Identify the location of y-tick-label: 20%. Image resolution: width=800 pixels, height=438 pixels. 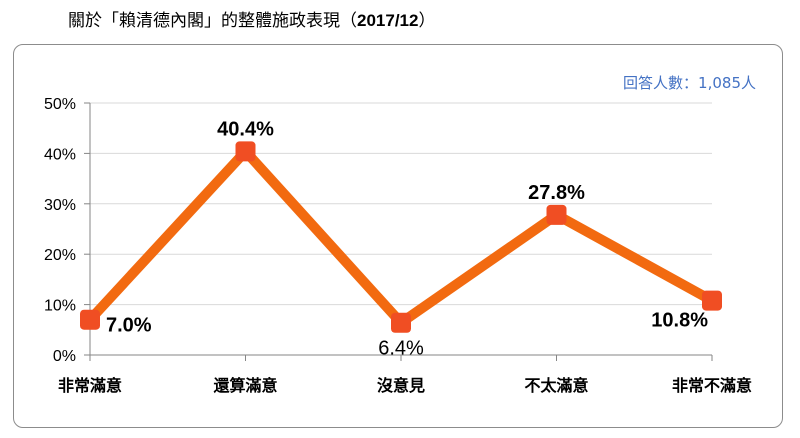
(60, 255).